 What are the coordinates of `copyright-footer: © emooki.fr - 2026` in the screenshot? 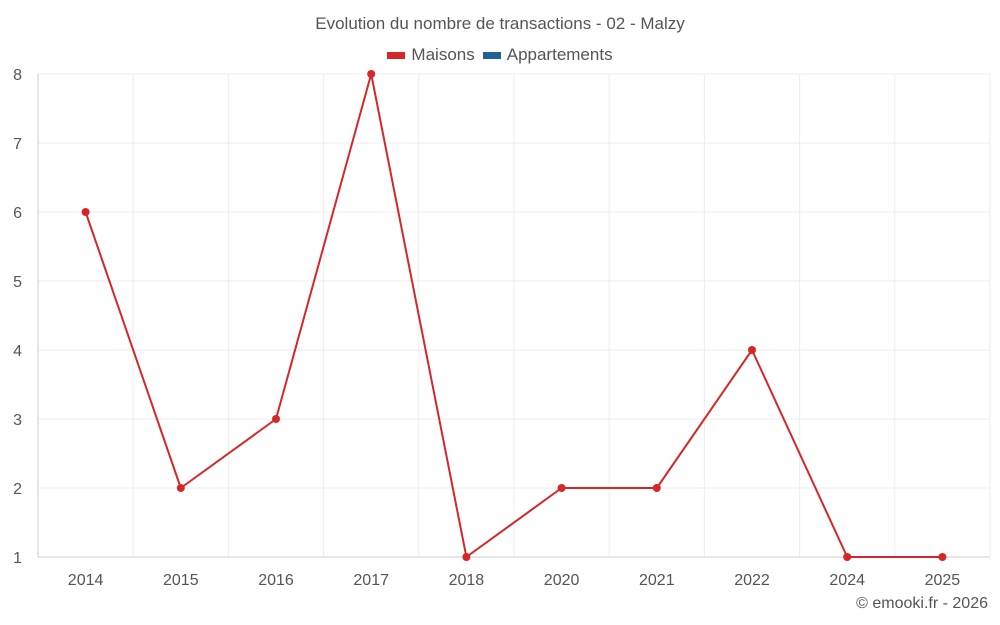 It's located at (922, 603).